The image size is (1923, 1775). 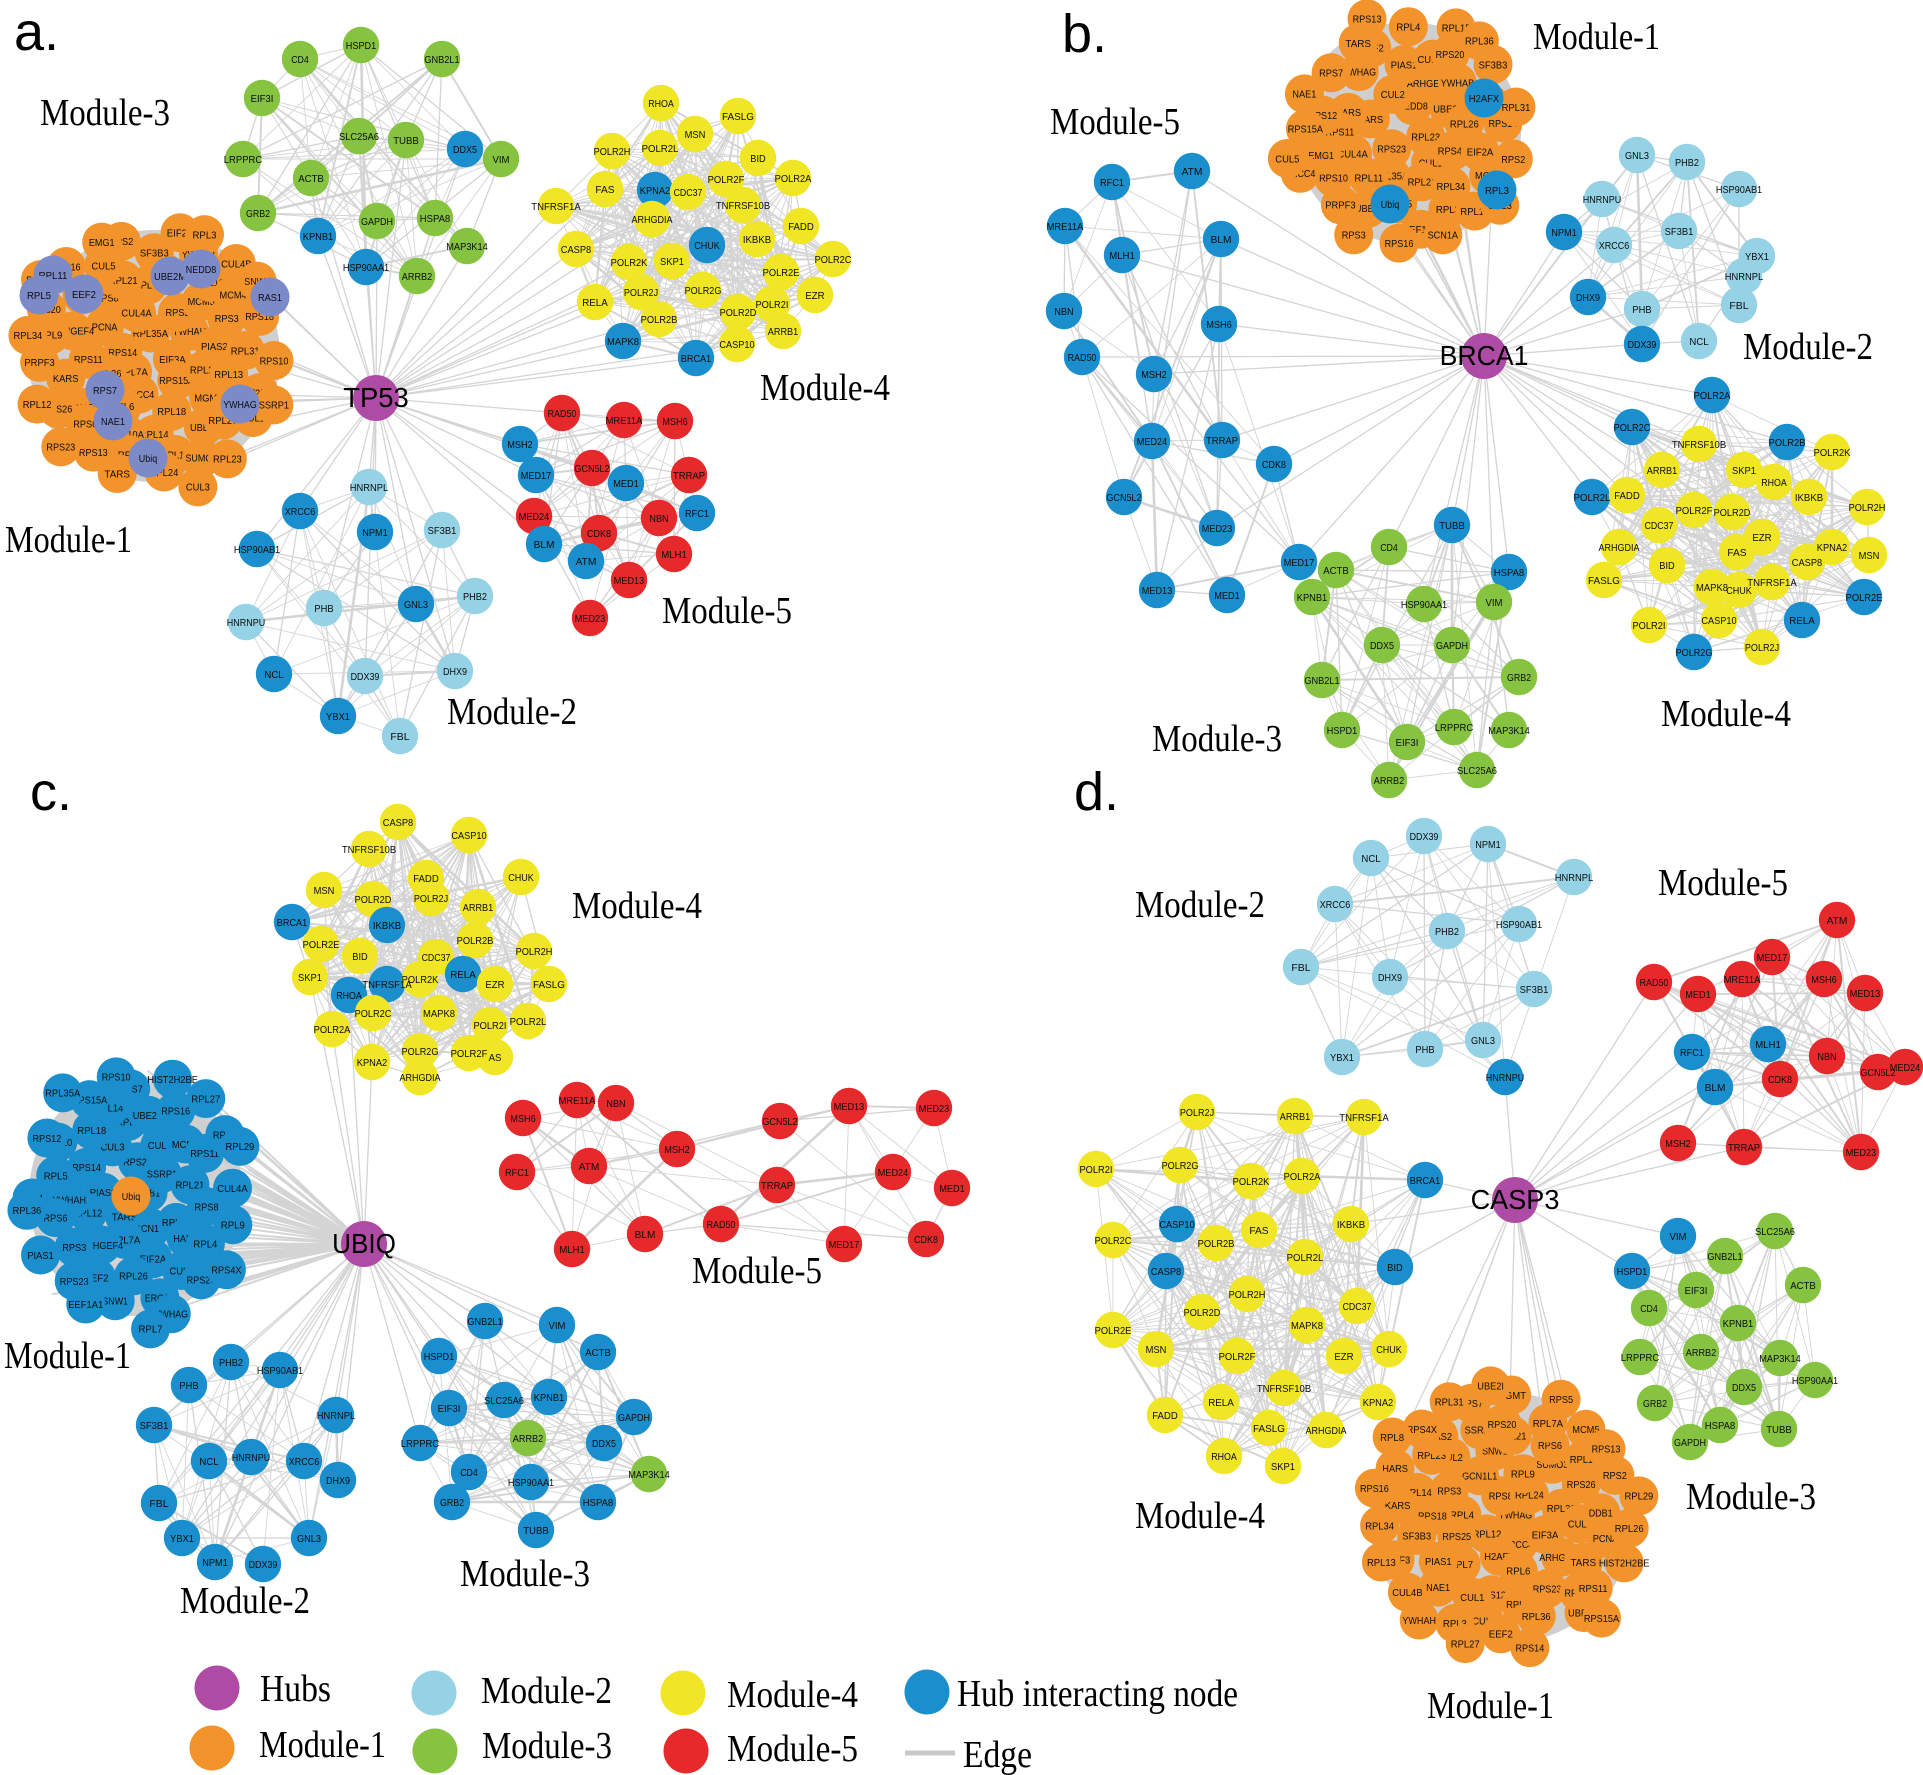 What do you see at coordinates (1505, 1078) in the screenshot?
I see `svg-text: HNRNPU` at bounding box center [1505, 1078].